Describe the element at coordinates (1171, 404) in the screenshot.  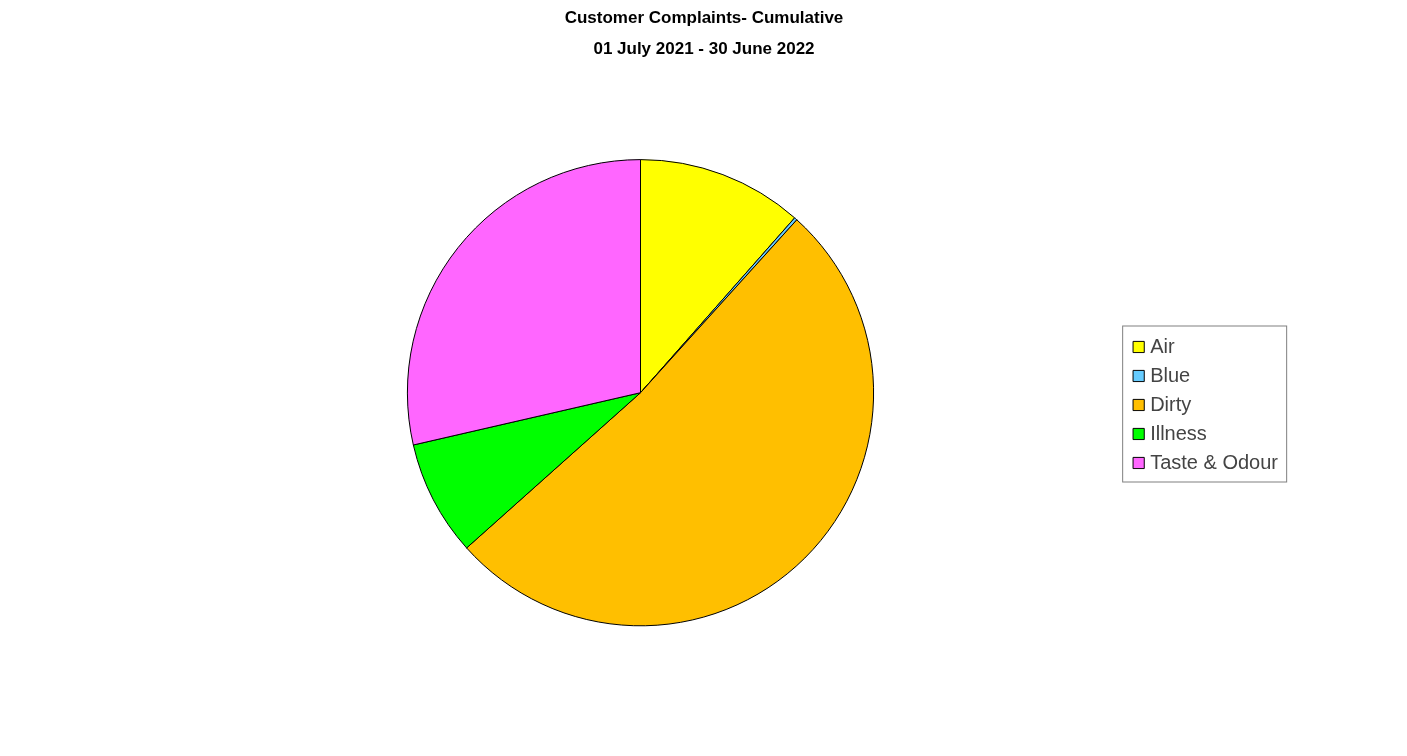
I see `legend-label: Dirty` at that location.